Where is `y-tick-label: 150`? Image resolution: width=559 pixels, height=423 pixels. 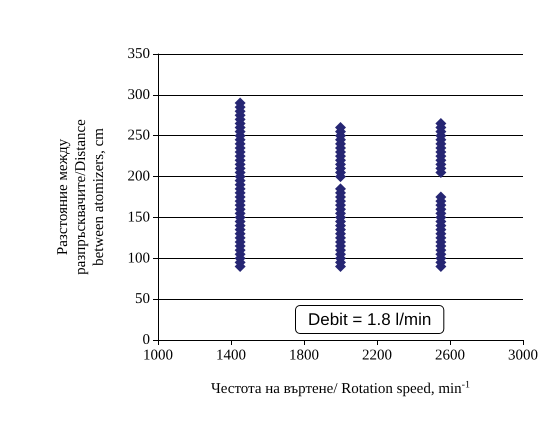
y-tick-label: 150 is located at coordinates (139, 217).